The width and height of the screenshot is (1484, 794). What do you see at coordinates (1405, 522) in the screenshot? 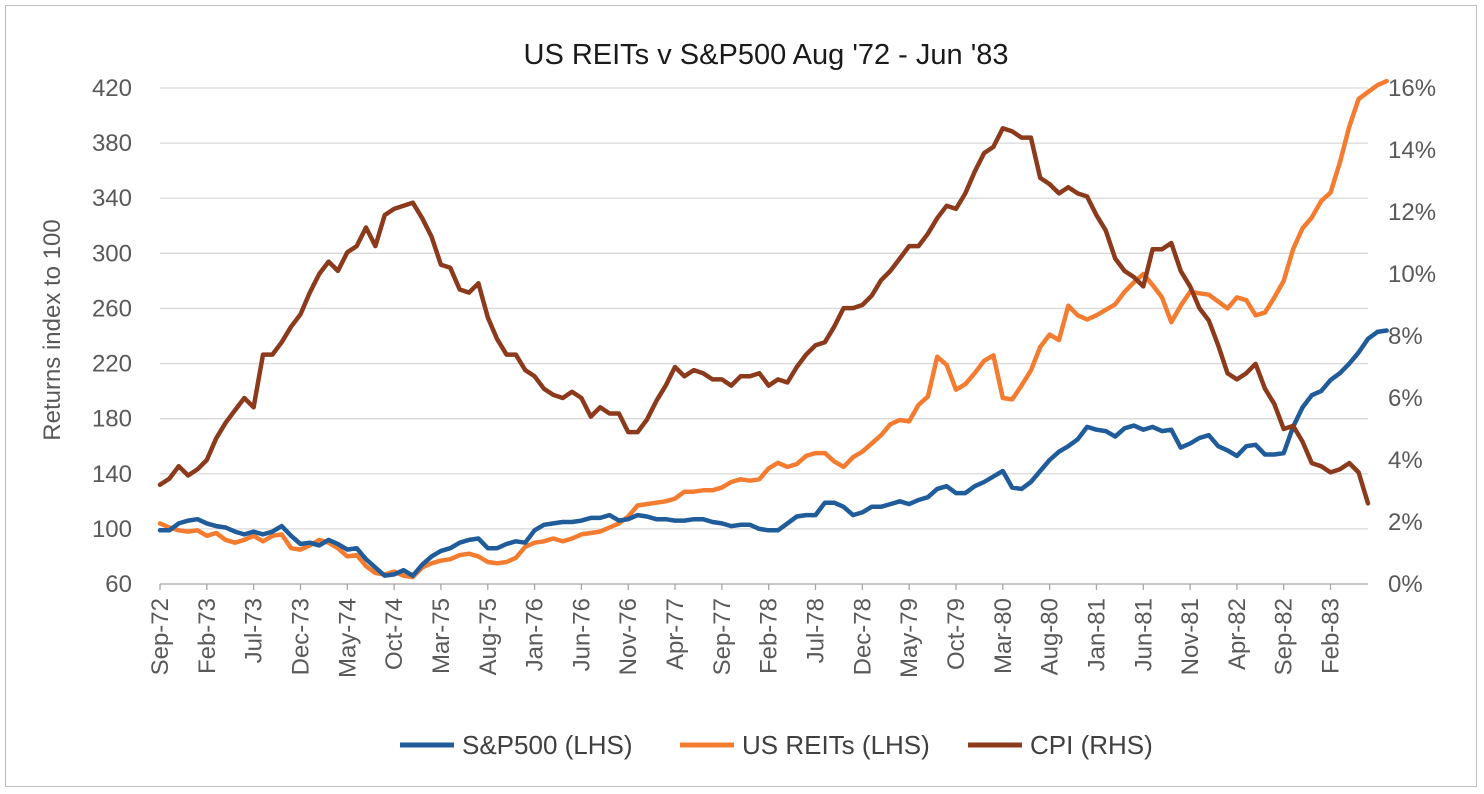
I see `y2-tick-label: 2%` at bounding box center [1405, 522].